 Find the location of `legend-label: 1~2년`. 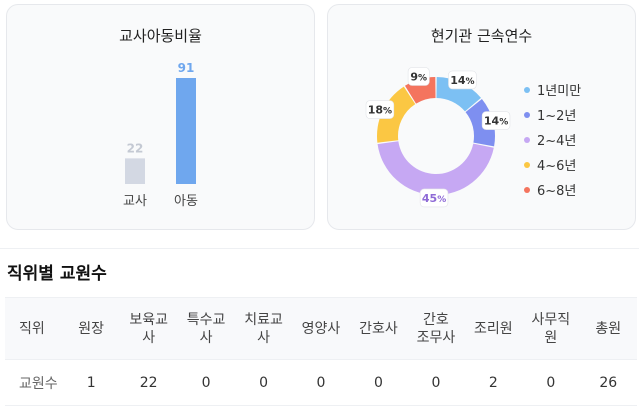

legend-label: 1~2년 is located at coordinates (557, 116).